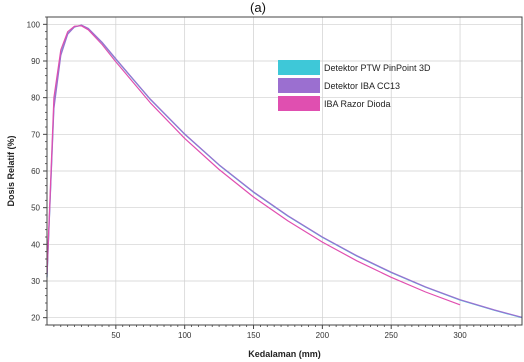 Image resolution: width=524 pixels, height=362 pixels. Describe the element at coordinates (357, 104) in the screenshot. I see `legend-label-3: IBA Razor Dioda` at that location.